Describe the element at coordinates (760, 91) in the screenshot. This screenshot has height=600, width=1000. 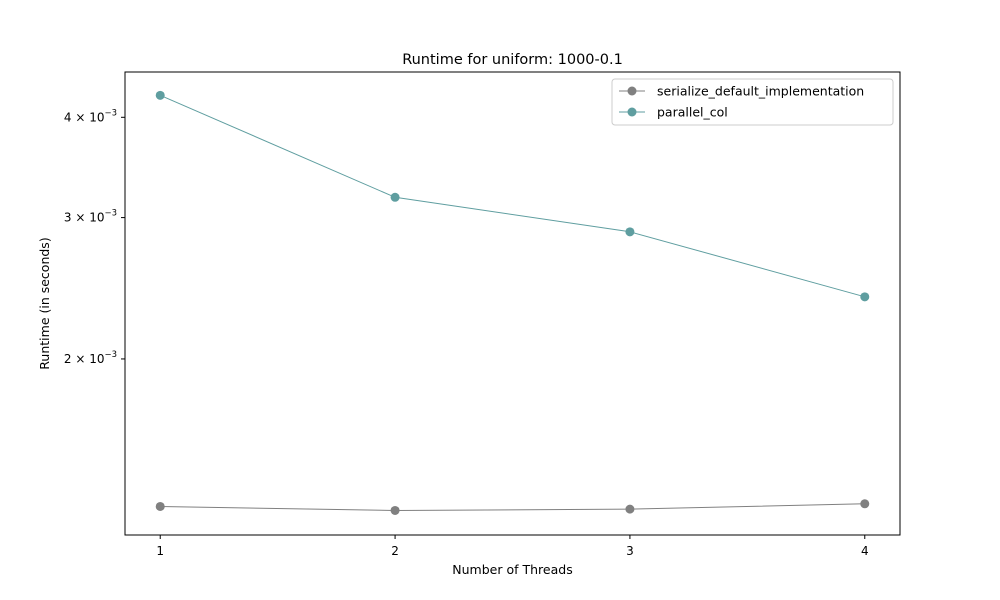
I see `legend-label-serialize: serialize_default_implementation` at that location.